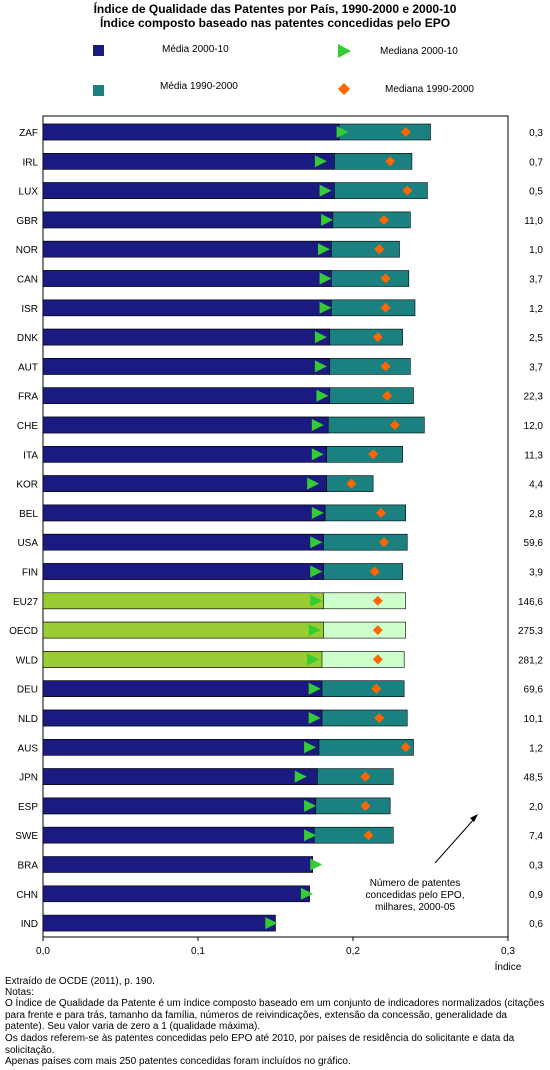 This screenshot has height=1070, width=550. I want to click on category-label: IRL, so click(30, 162).